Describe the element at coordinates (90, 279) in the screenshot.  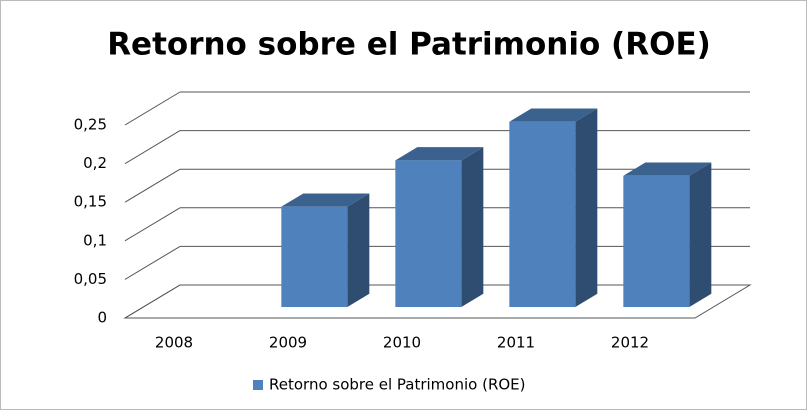
I see `y-tick-label: 0,05` at that location.